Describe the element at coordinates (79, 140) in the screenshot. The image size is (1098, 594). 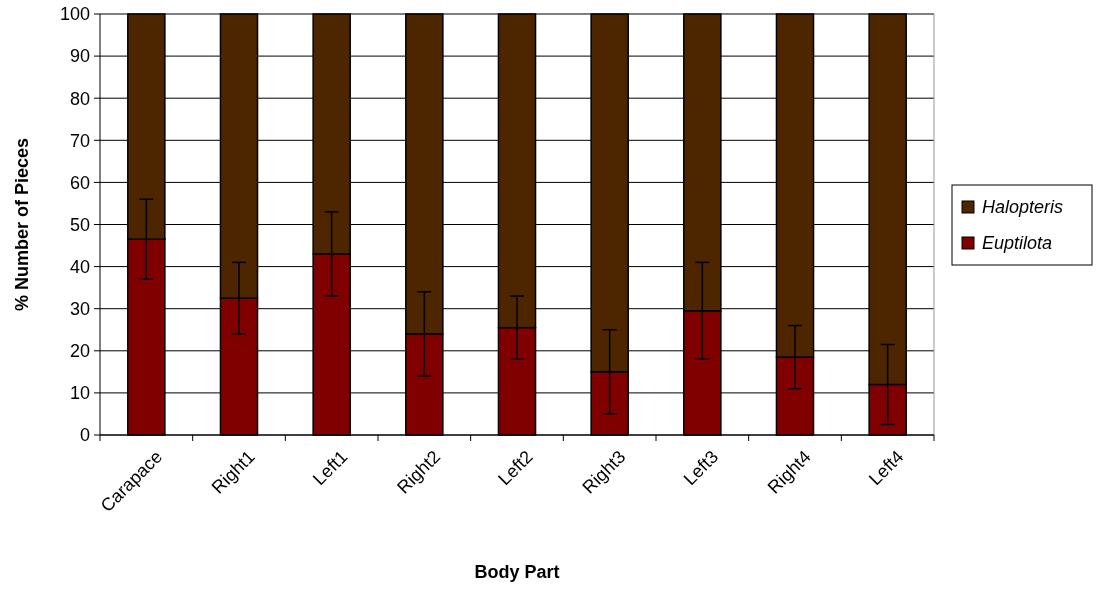
I see `y-tick-label: 70` at that location.